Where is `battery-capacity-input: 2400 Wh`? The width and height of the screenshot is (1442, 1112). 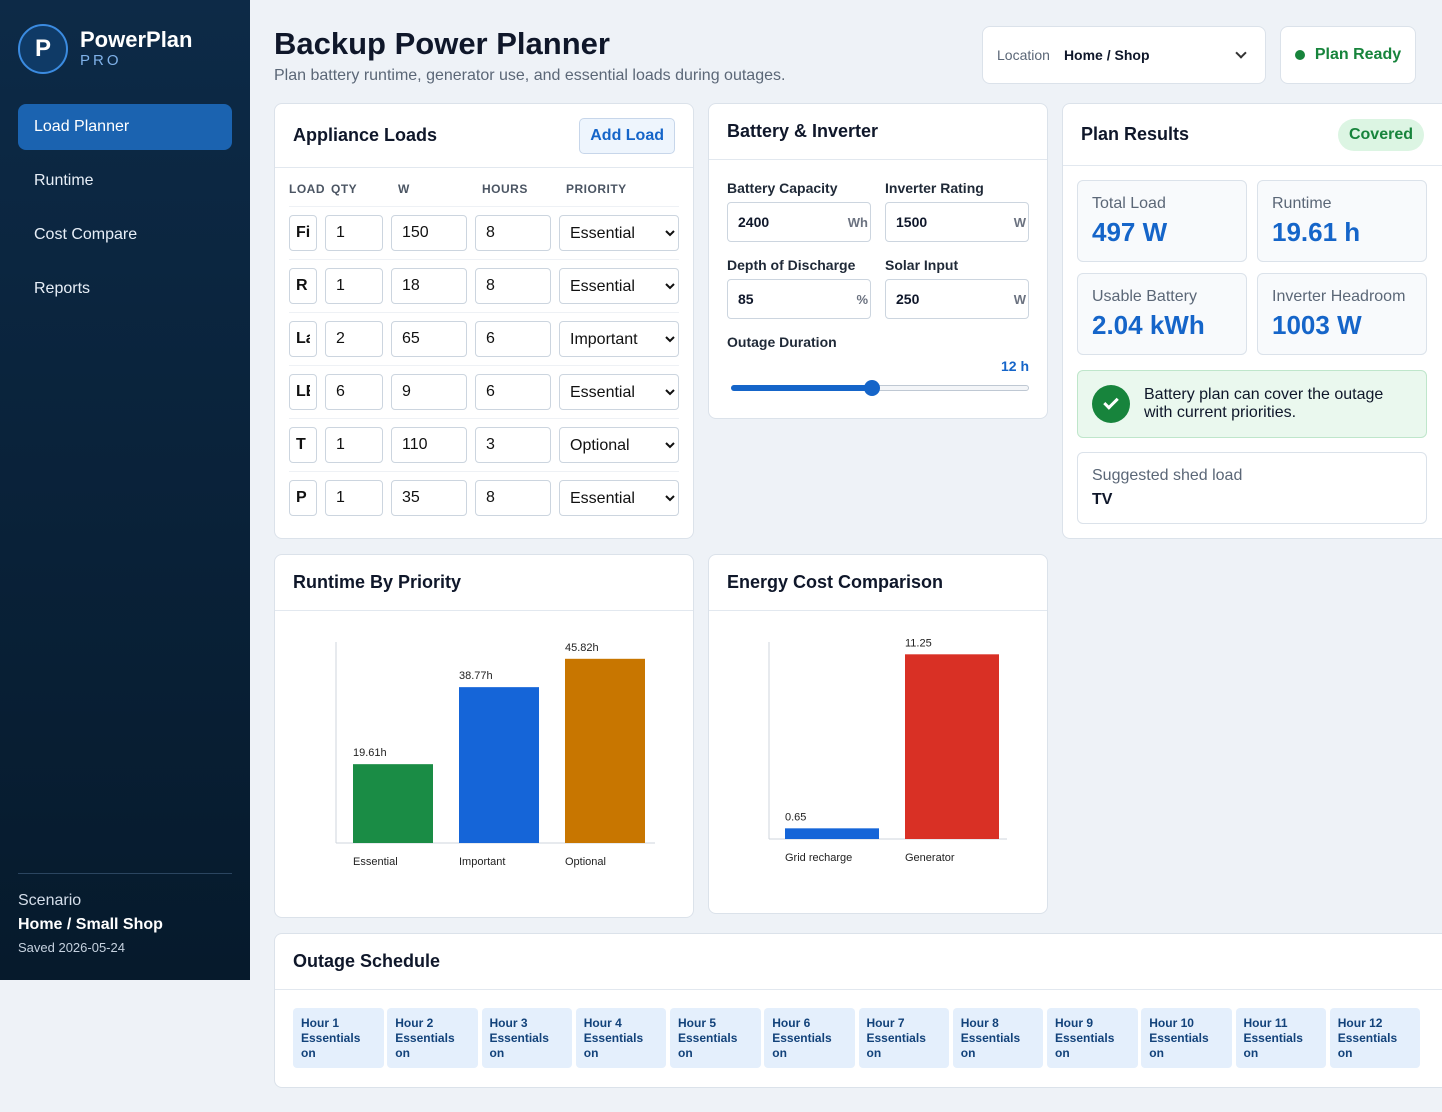 battery-capacity-input: 2400 Wh is located at coordinates (799, 222).